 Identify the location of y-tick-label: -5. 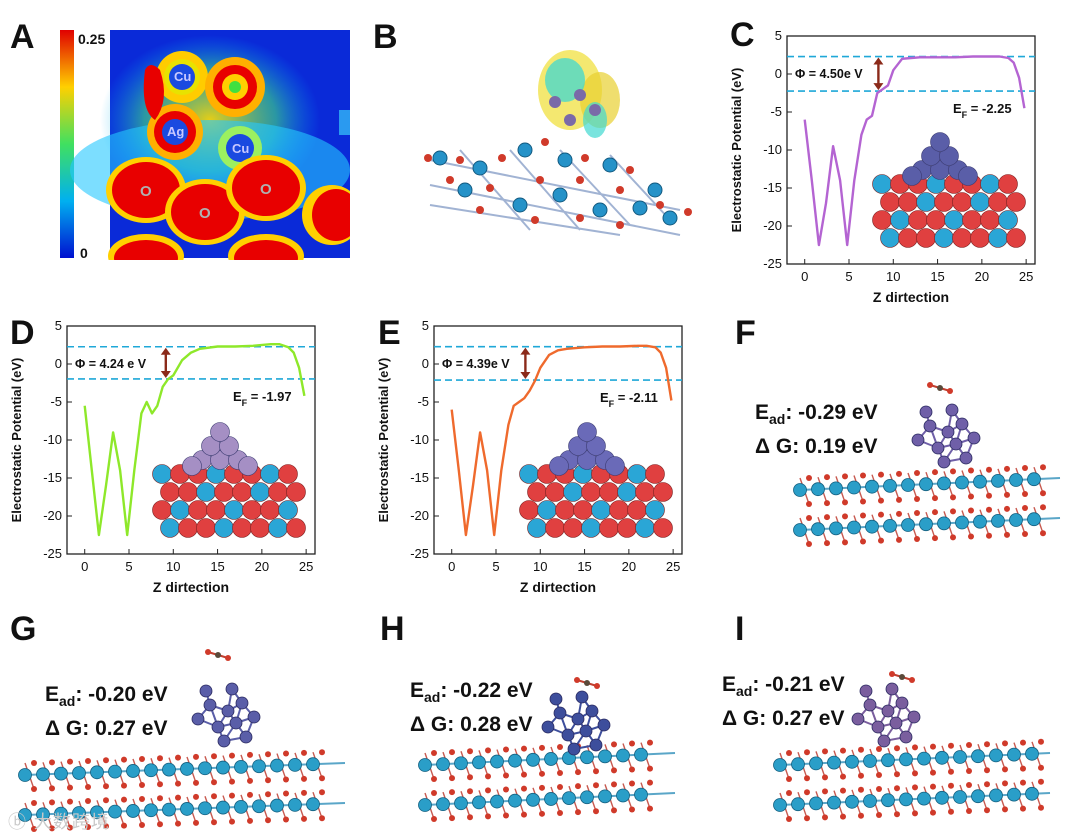
(423, 401).